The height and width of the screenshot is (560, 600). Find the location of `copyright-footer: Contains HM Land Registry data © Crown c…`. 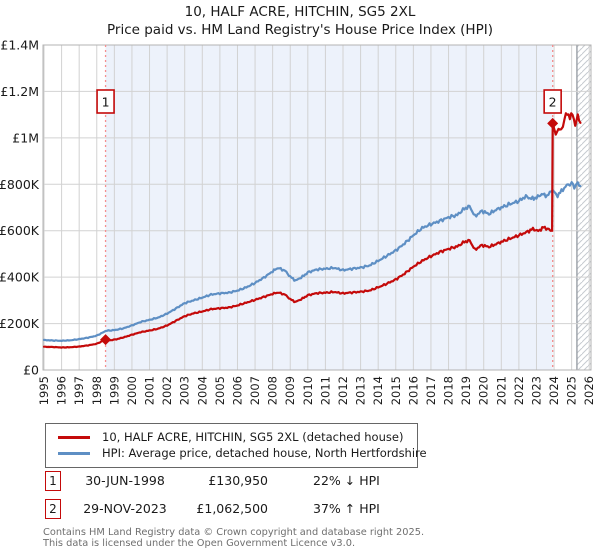

copyright-footer: Contains HM Land Registry data © Crown c… is located at coordinates (233, 538).